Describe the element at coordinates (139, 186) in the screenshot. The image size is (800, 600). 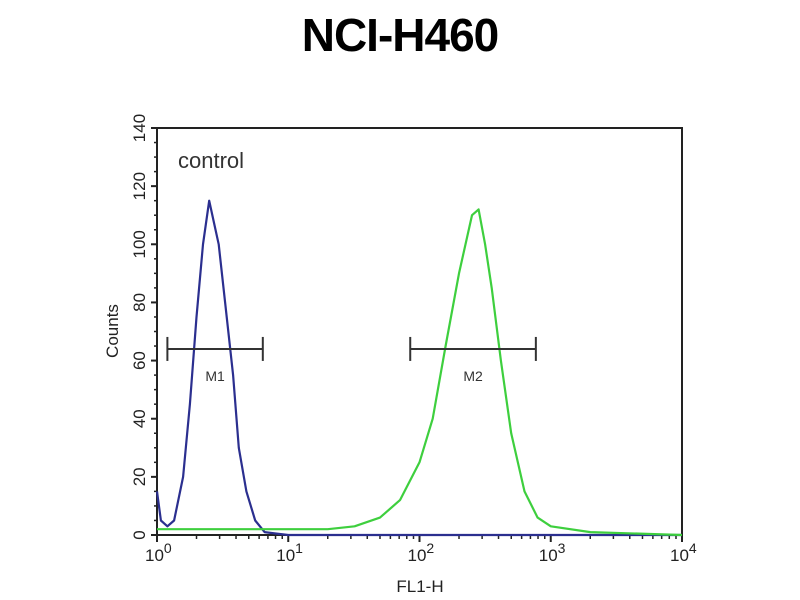
I see `y-tick-label: 120` at that location.